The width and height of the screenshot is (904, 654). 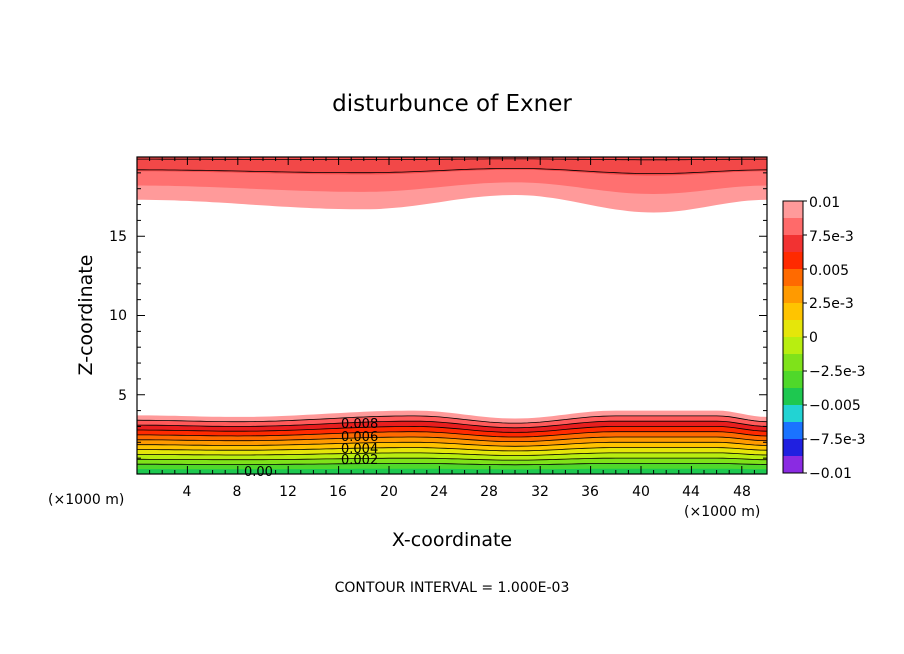 What do you see at coordinates (813, 338) in the screenshot?
I see `colorbar-label: 0` at bounding box center [813, 338].